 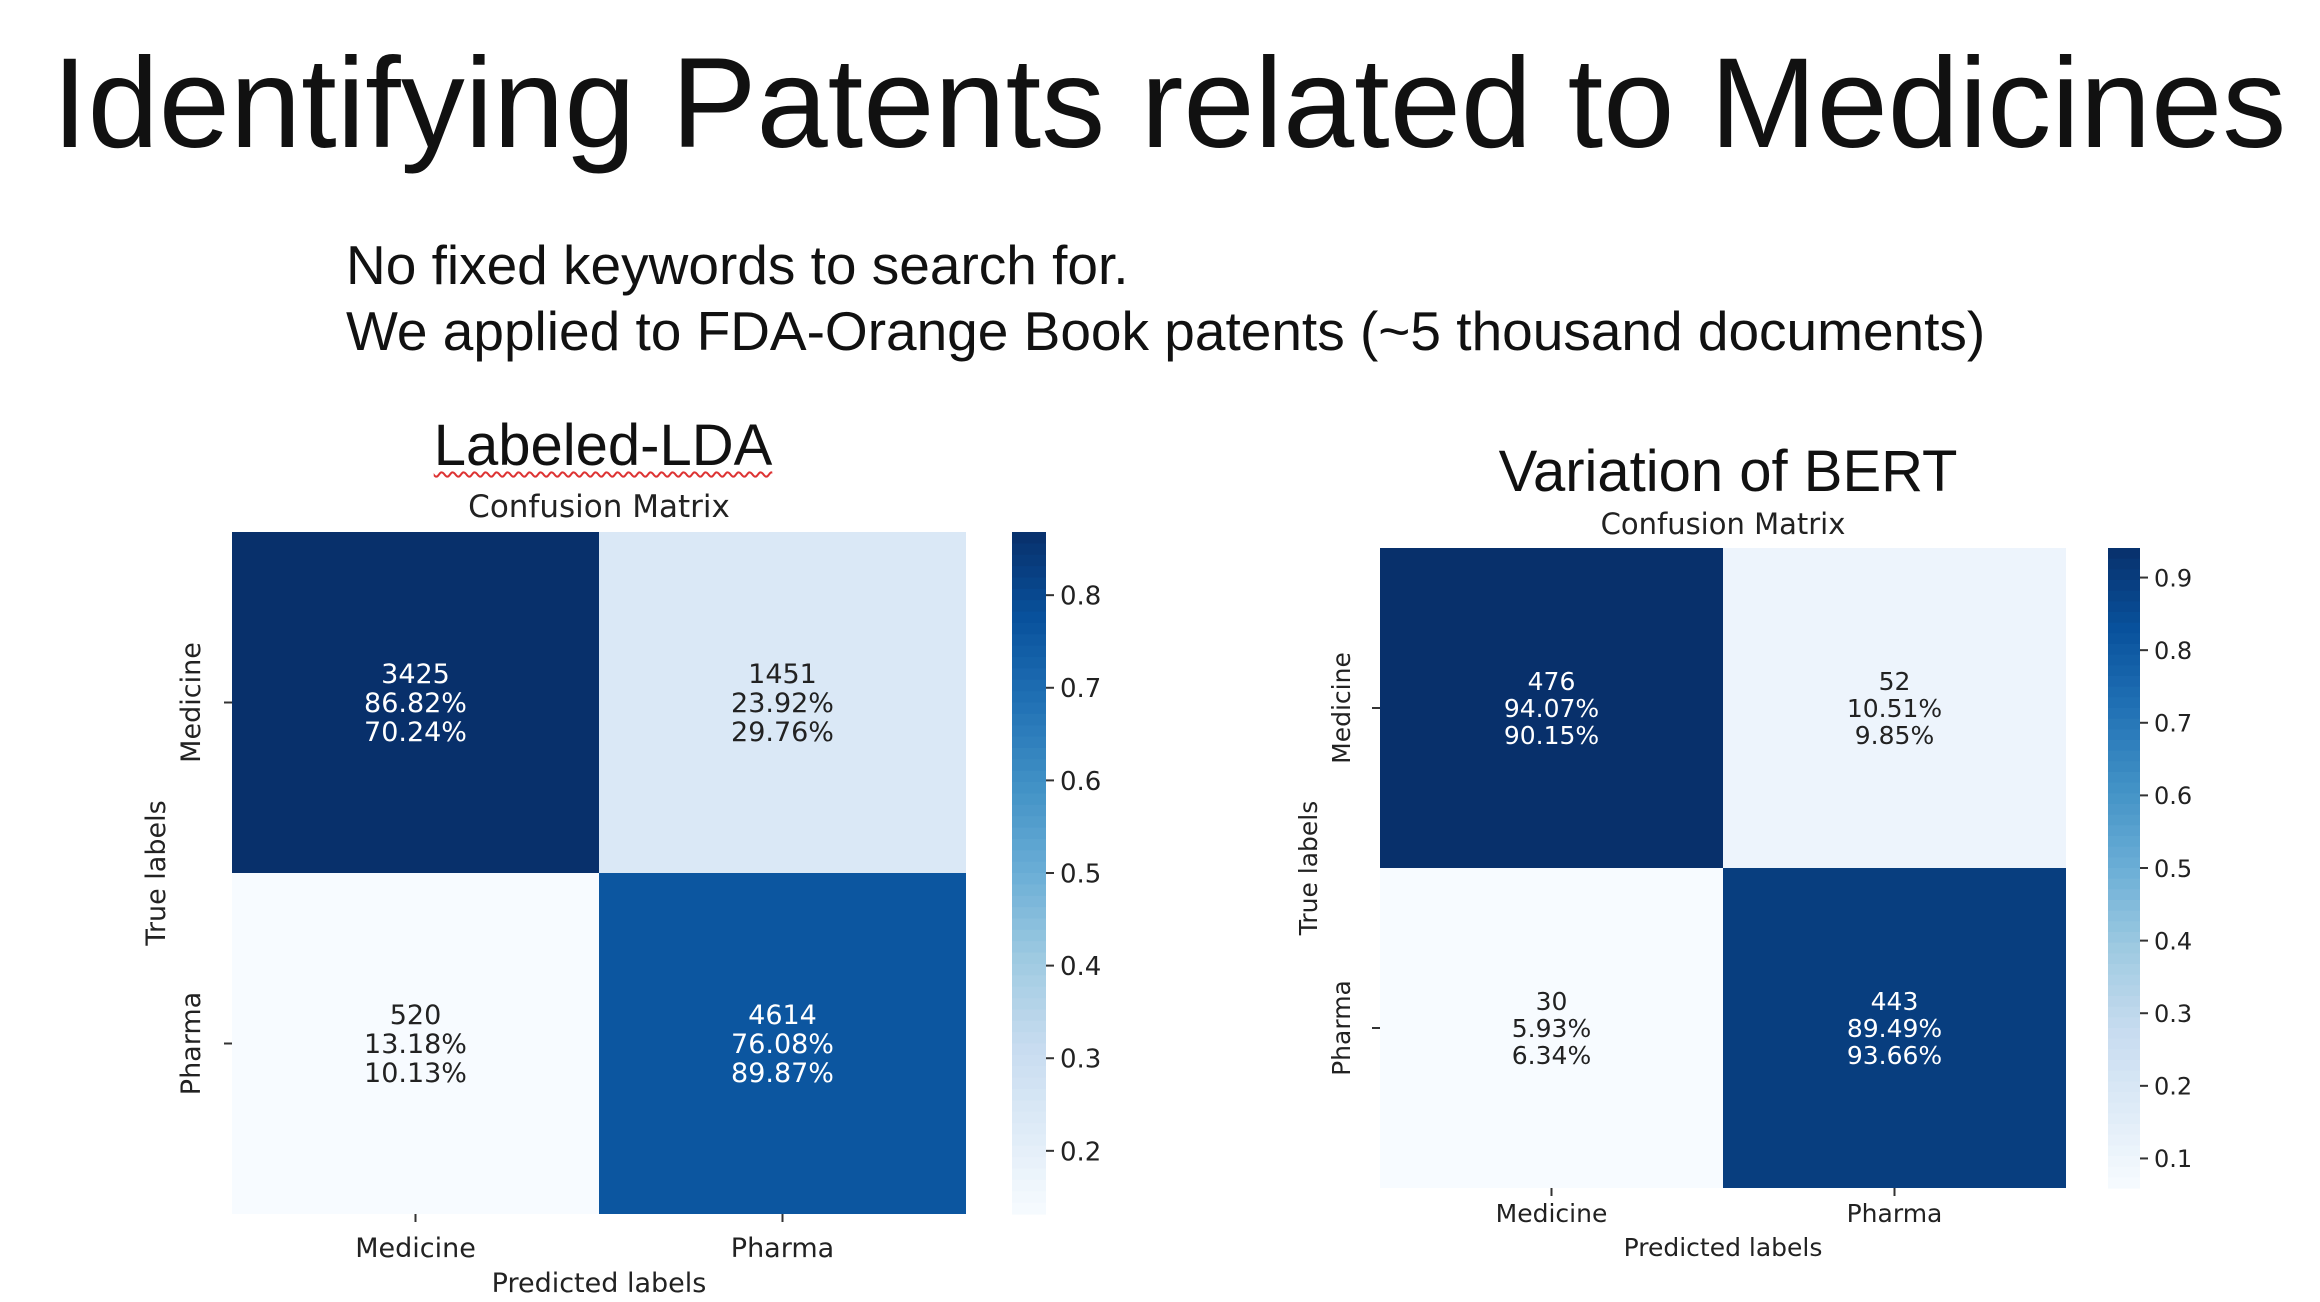 I want to click on cell-label: 6.34%, so click(x=1551, y=1055).